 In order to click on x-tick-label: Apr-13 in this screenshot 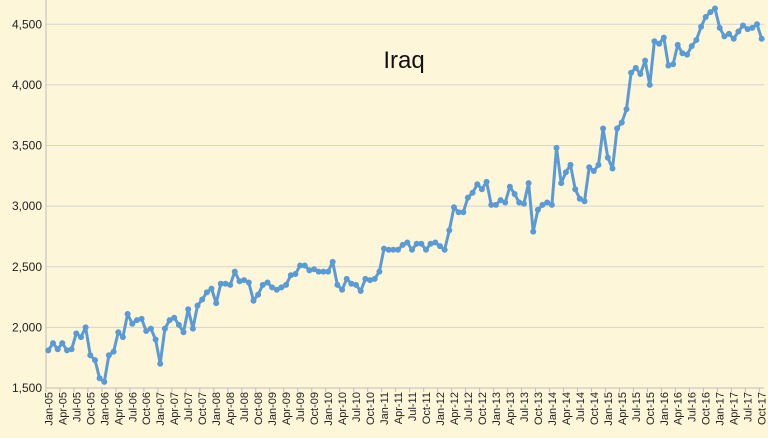, I will do `click(511, 408)`.